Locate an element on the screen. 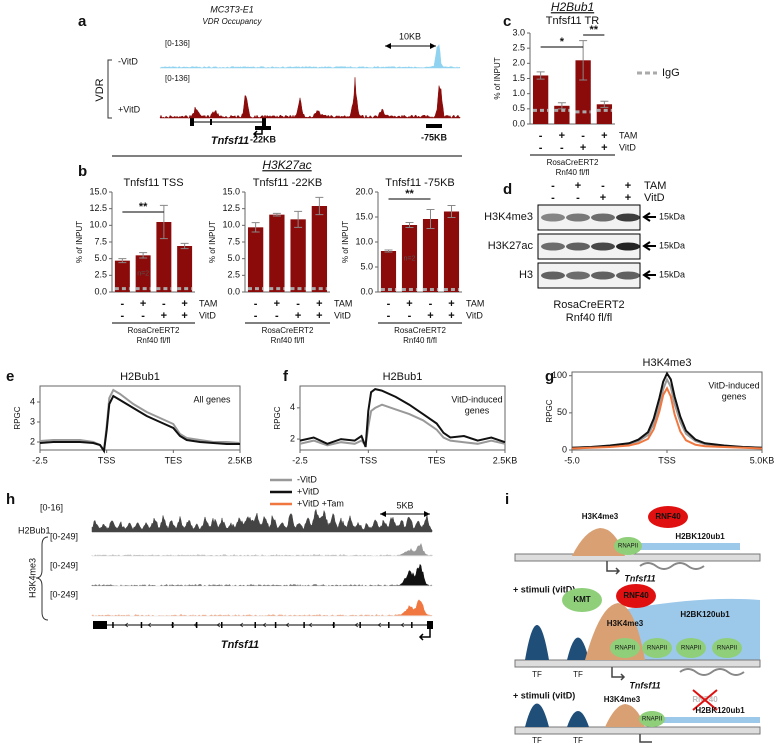 The height and width of the screenshot is (747, 776). y-tick-label: 15.0 is located at coordinates (364, 216).